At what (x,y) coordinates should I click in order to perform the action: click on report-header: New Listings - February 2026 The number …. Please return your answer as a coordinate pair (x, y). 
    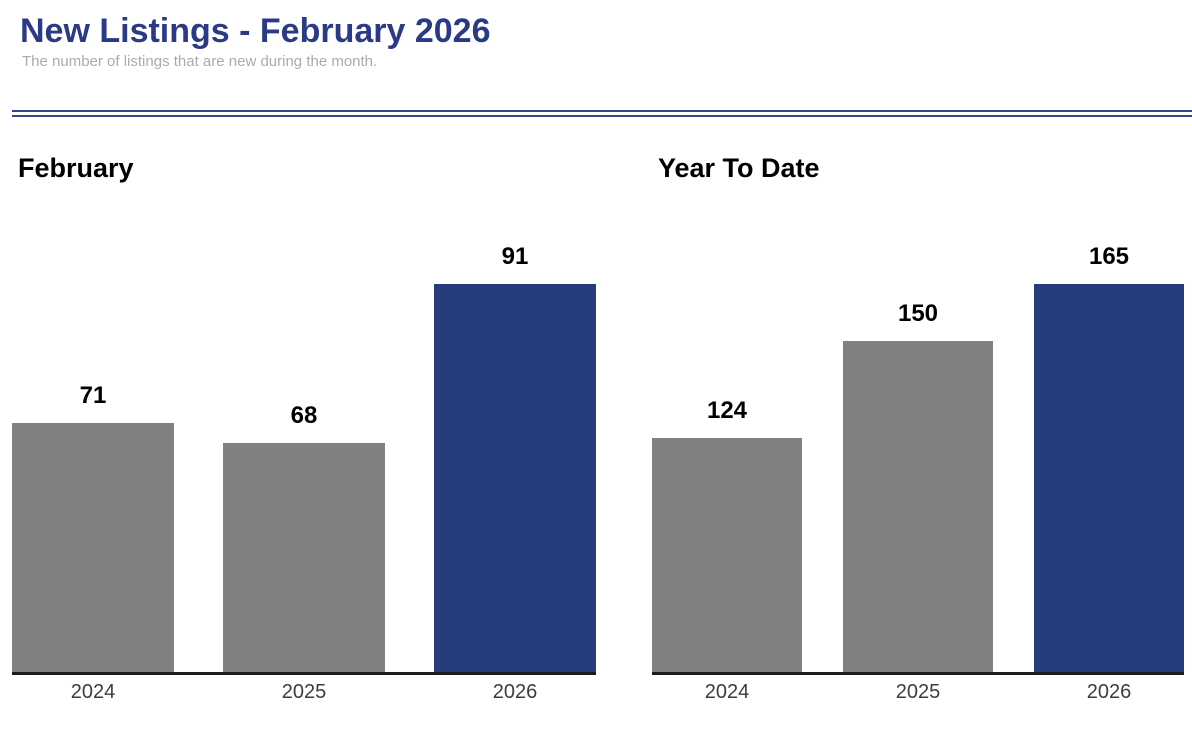
    Looking at the image, I should click on (596, 35).